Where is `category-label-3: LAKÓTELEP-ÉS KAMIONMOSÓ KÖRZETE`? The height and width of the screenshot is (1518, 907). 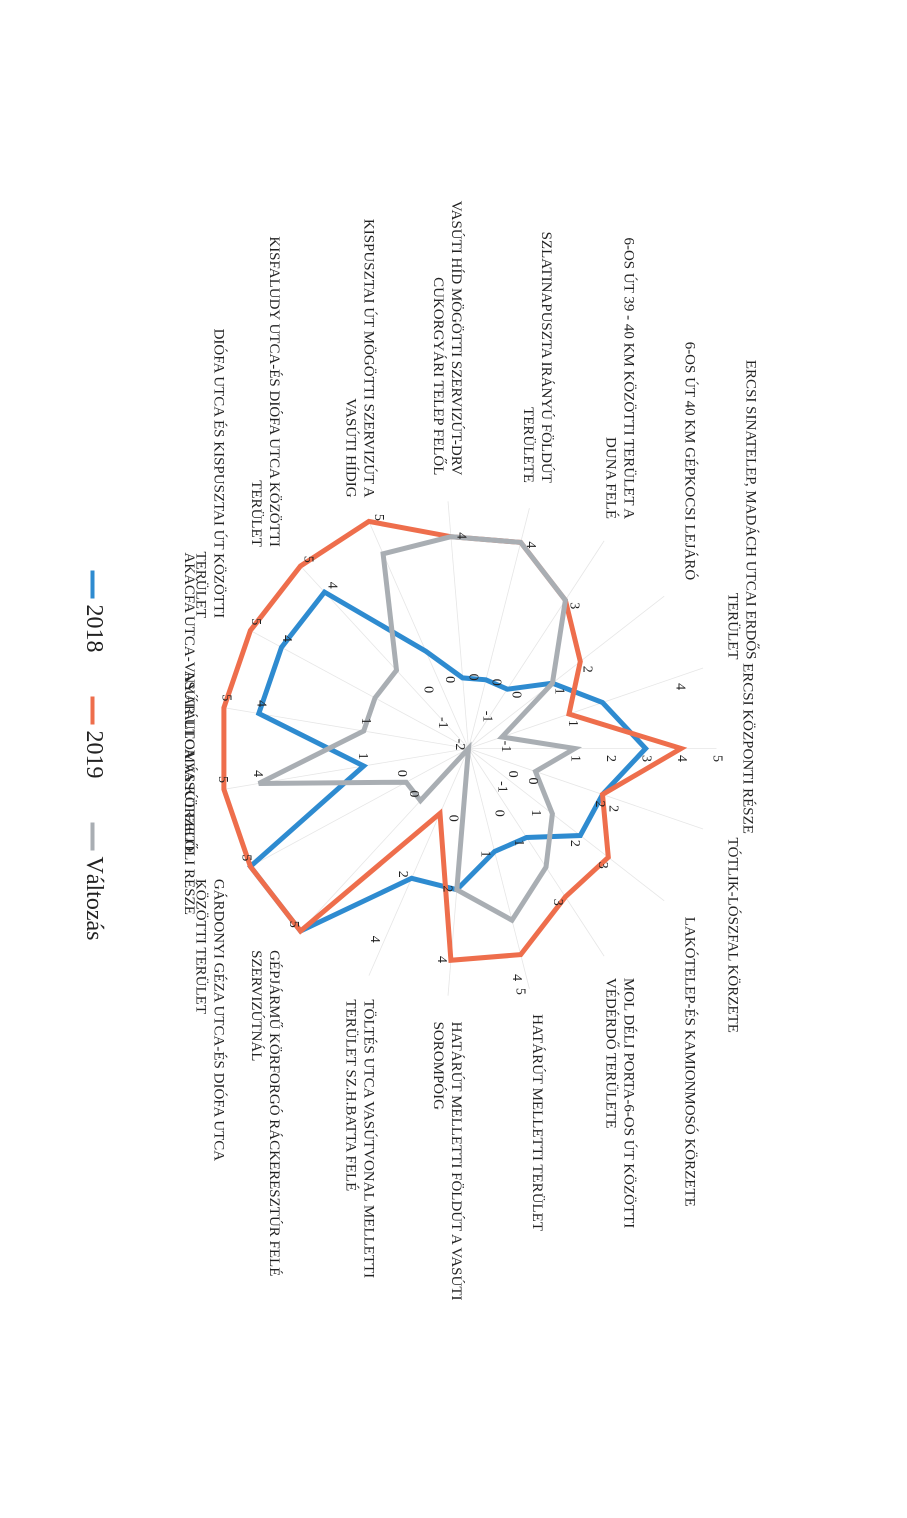
category-label-3: LAKÓTELEP-ÉS KAMIONMOSÓ KÖRZETE is located at coordinates (689, 1062).